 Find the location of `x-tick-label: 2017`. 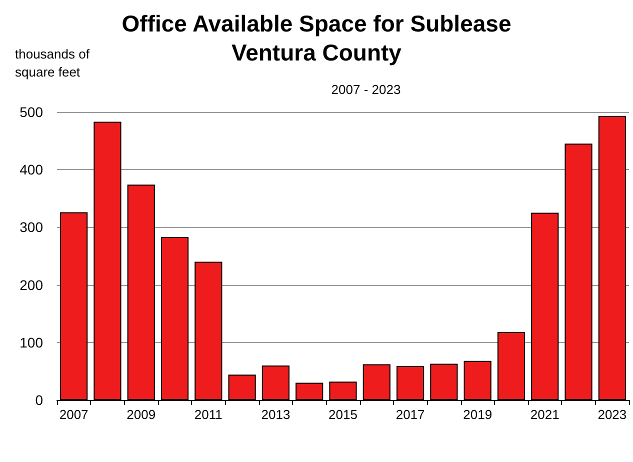

x-tick-label: 2017 is located at coordinates (410, 414).